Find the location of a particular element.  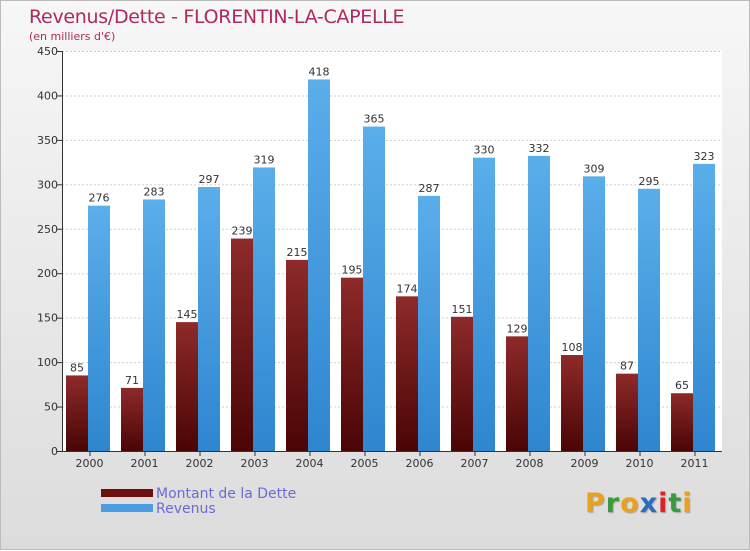

data-label-revenus: 283 is located at coordinates (154, 191).